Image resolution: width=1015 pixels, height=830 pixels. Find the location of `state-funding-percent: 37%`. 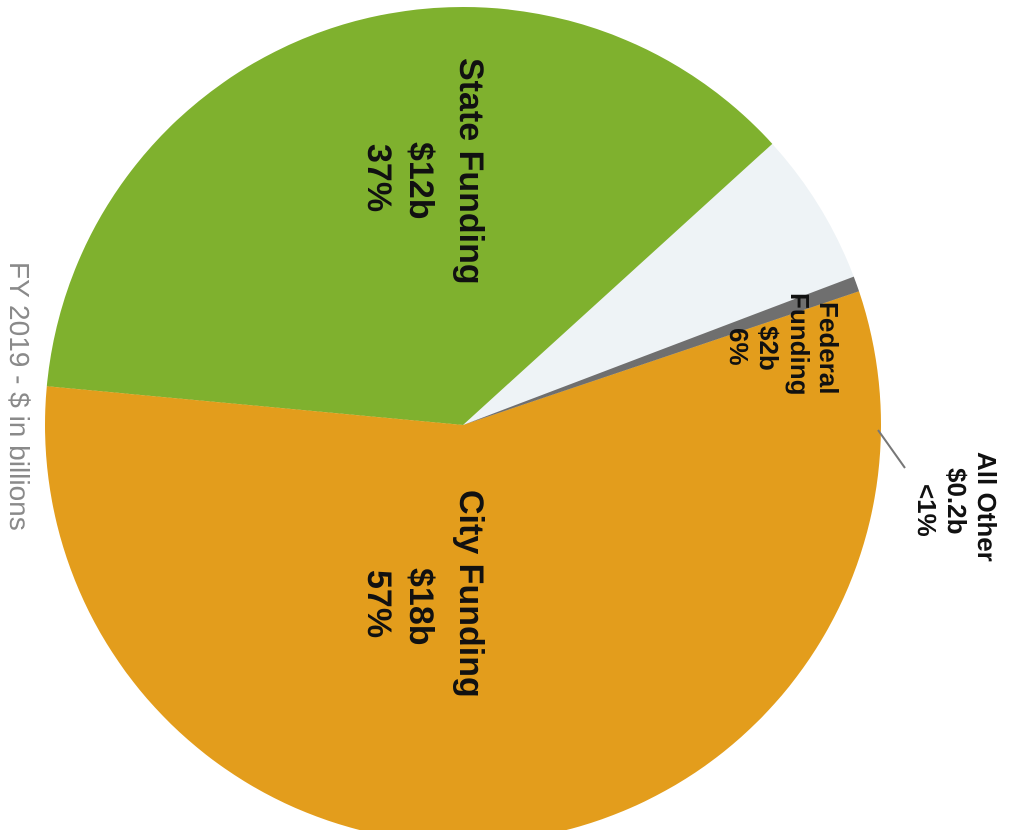

state-funding-percent: 37% is located at coordinates (379, 178).